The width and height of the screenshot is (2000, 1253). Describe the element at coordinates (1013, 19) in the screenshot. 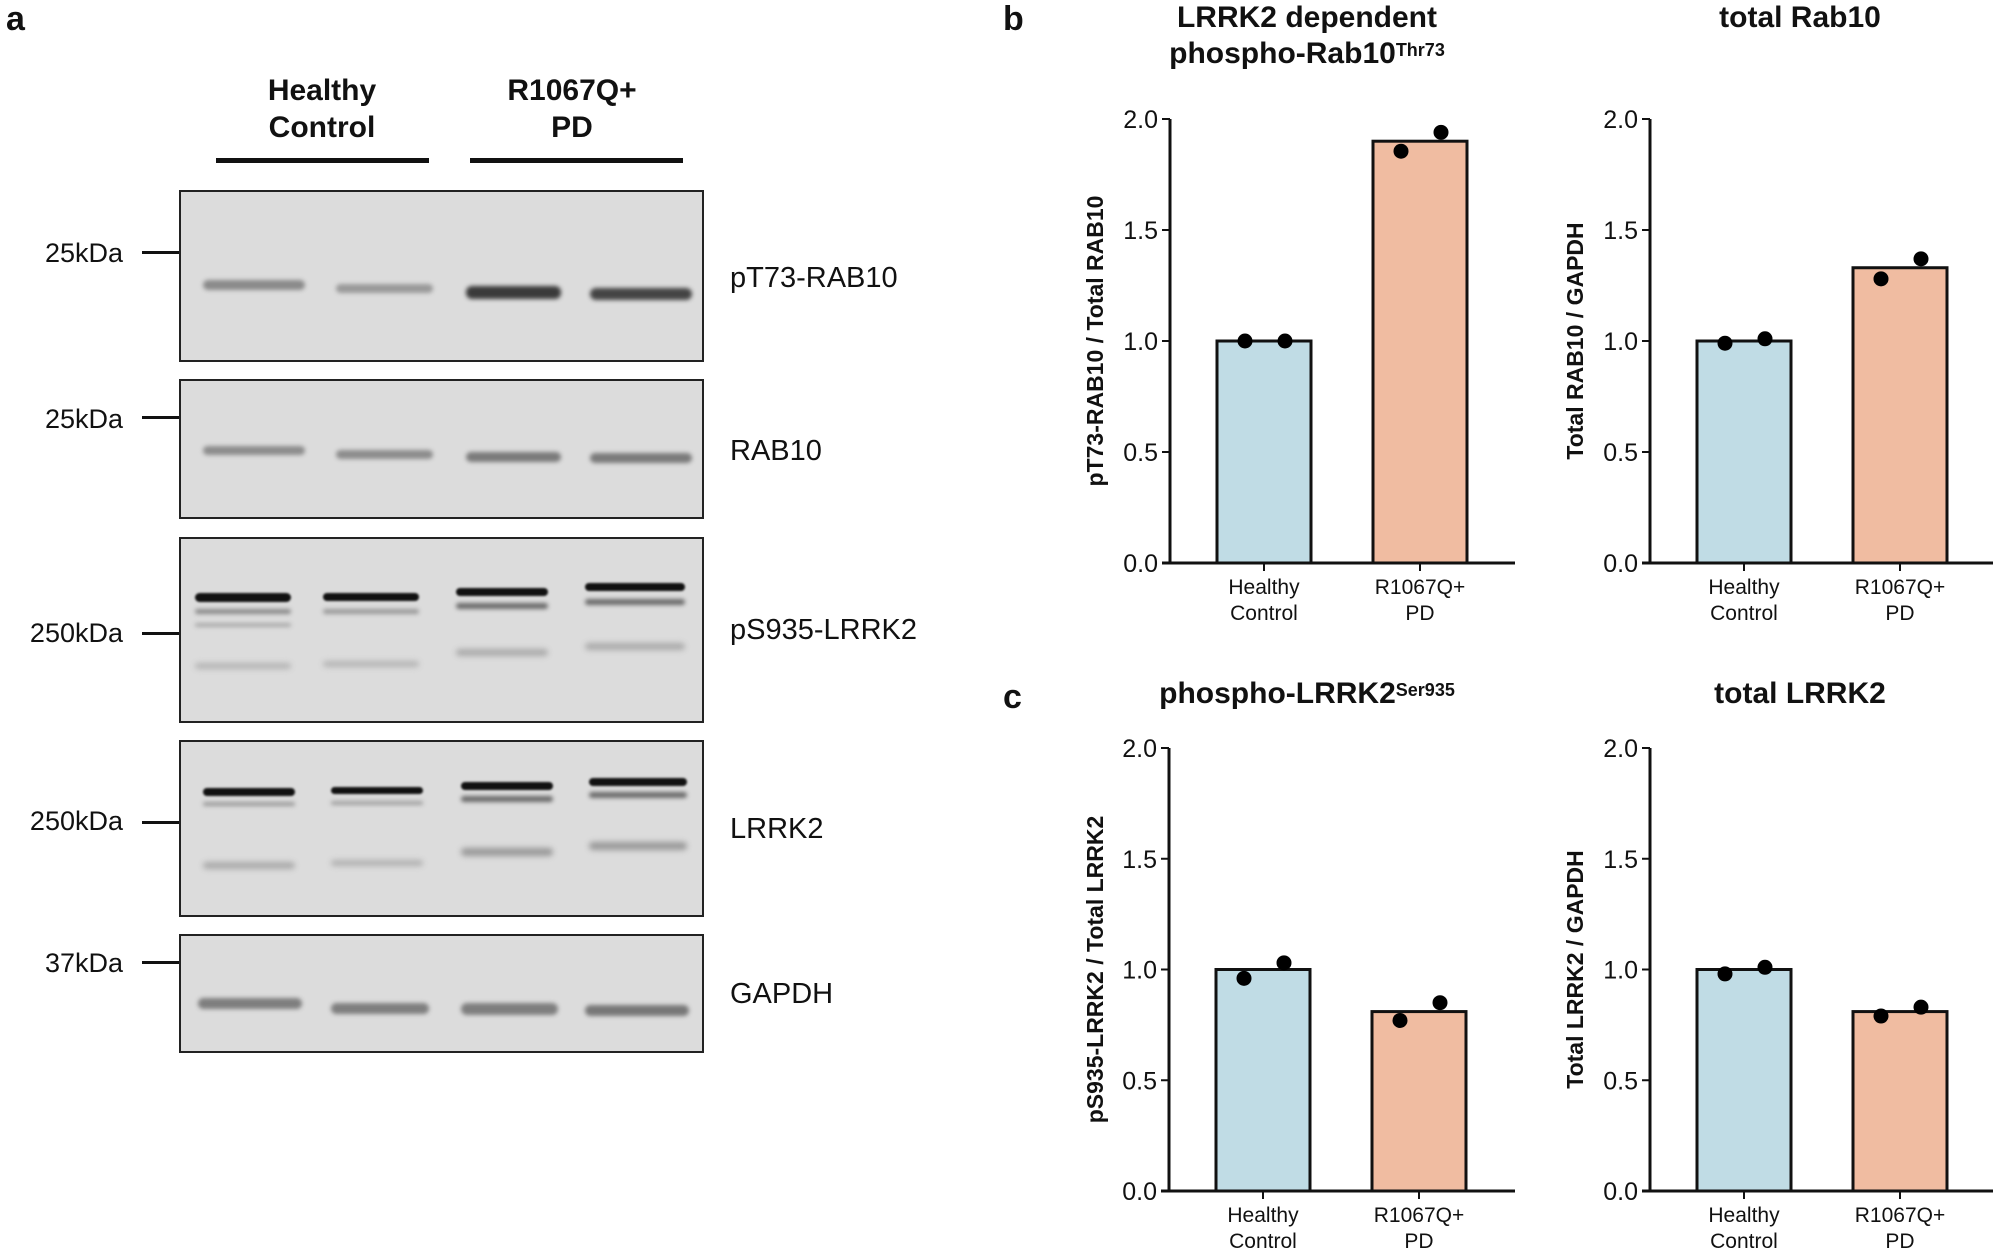

I see `panel-label-b: b` at that location.